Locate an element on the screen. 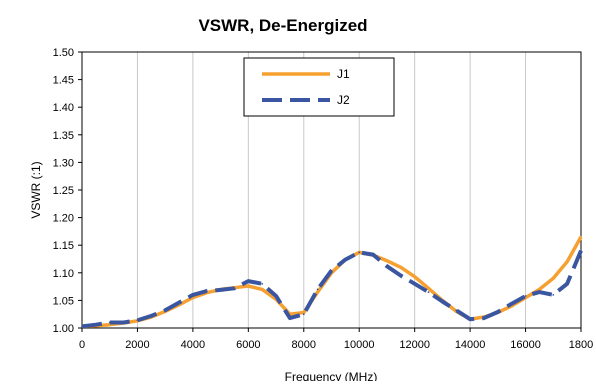 This screenshot has width=596, height=386. chart-title: VSWR, De-Energized is located at coordinates (282, 25).